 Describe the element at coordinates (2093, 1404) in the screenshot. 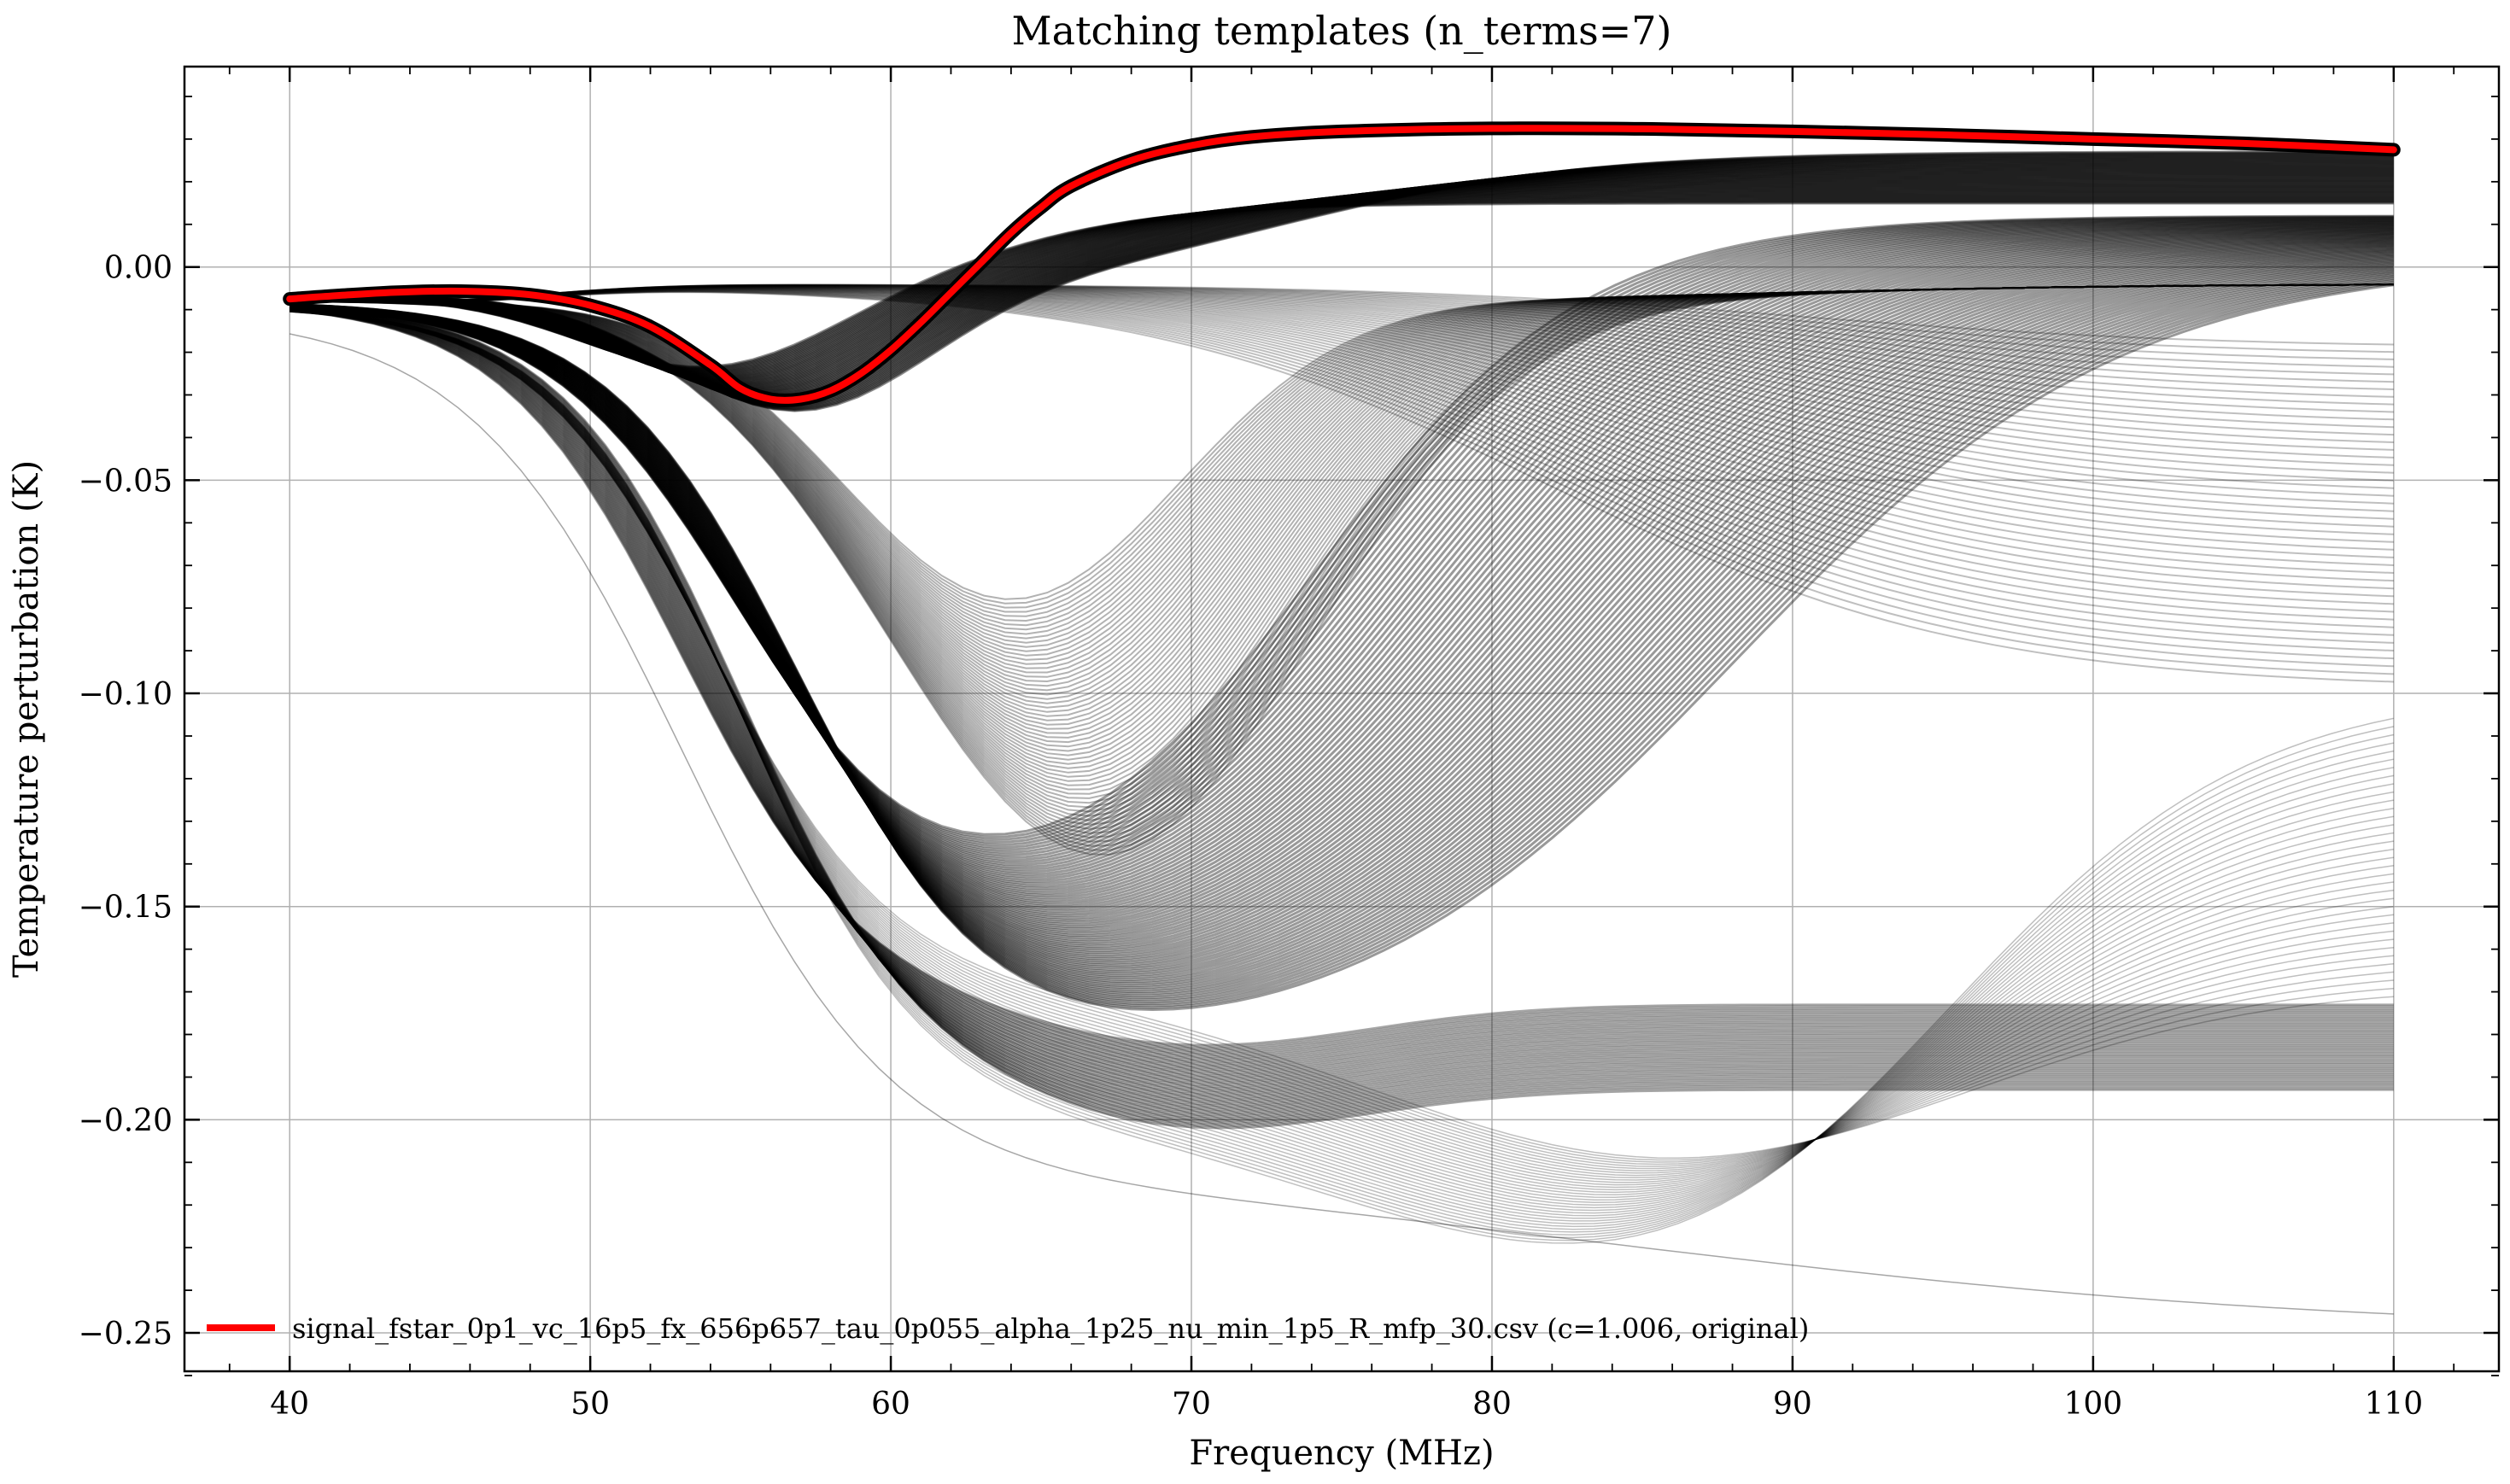

I see `x-tick-label: 100` at that location.